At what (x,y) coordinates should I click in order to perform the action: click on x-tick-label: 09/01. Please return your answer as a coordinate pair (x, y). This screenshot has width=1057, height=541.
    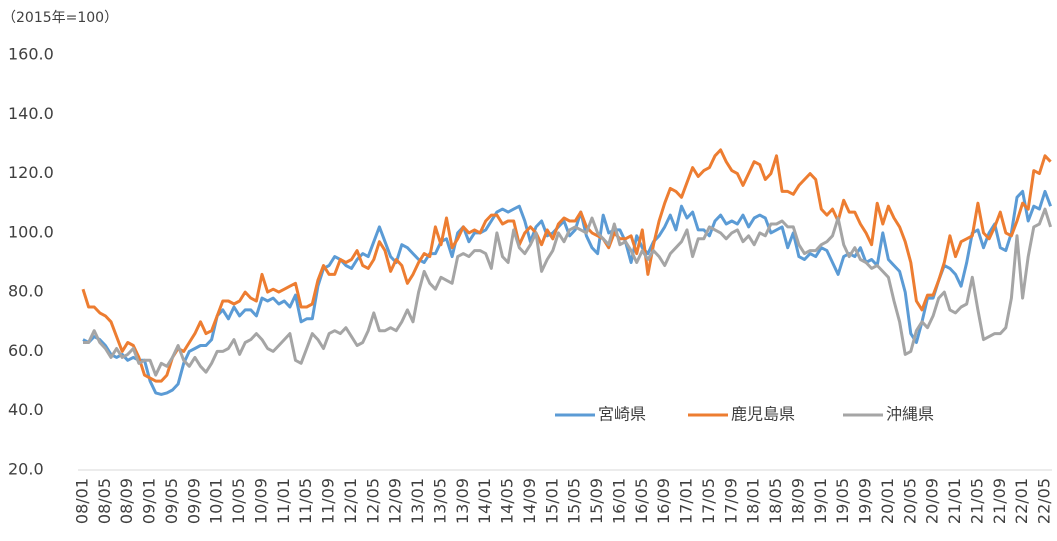
    Looking at the image, I should click on (149, 501).